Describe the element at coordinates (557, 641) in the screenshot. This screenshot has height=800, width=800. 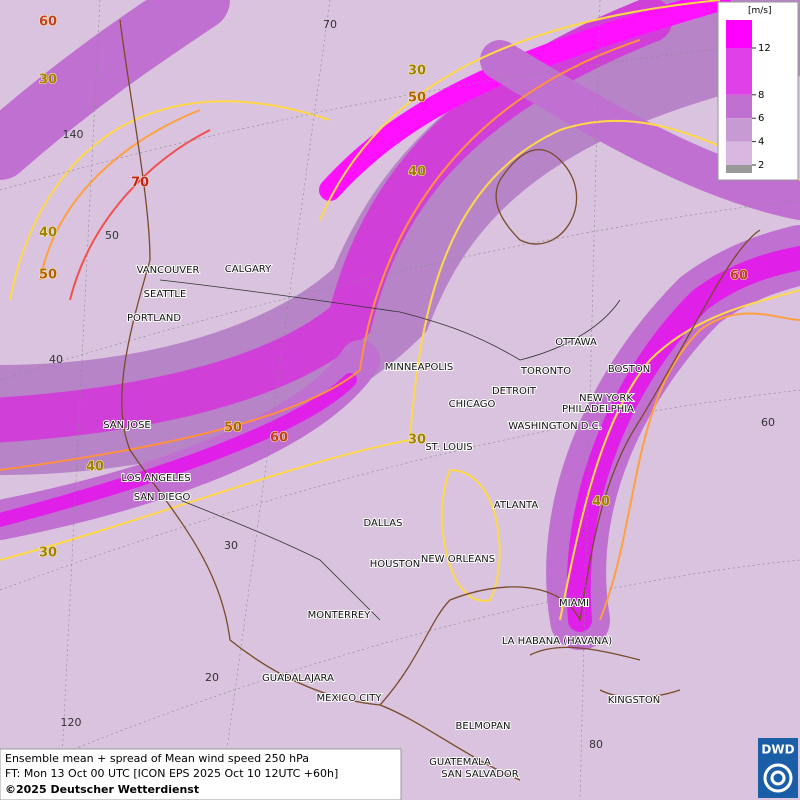
I see `city-label: LA HABANA (HAVANA)` at that location.